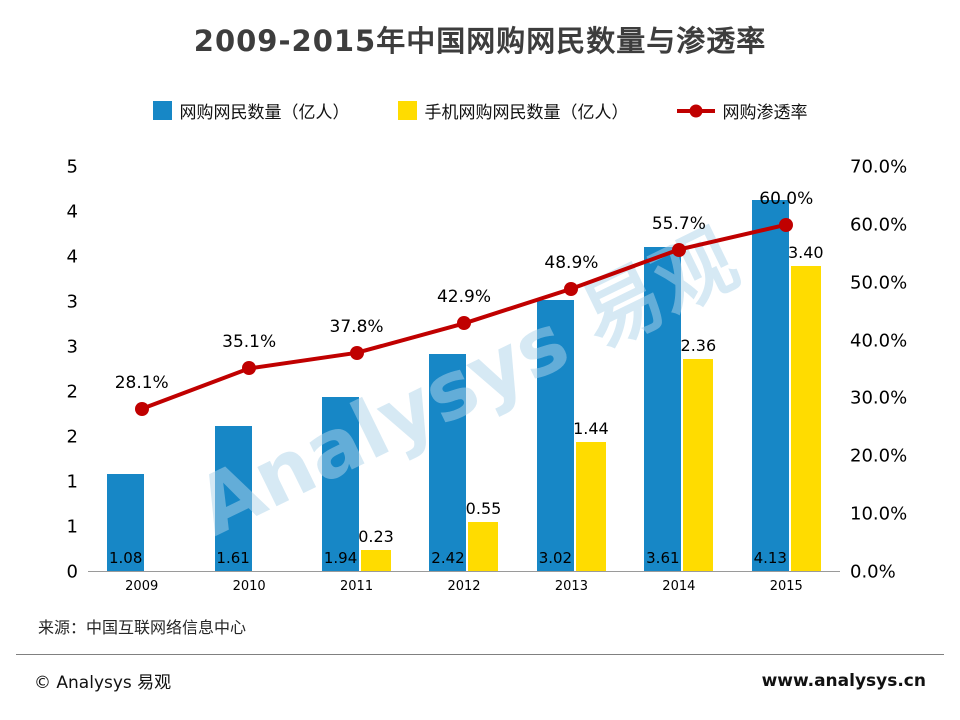  I want to click on legend-item-1: 手机网购网民数量（亿人）, so click(513, 110).